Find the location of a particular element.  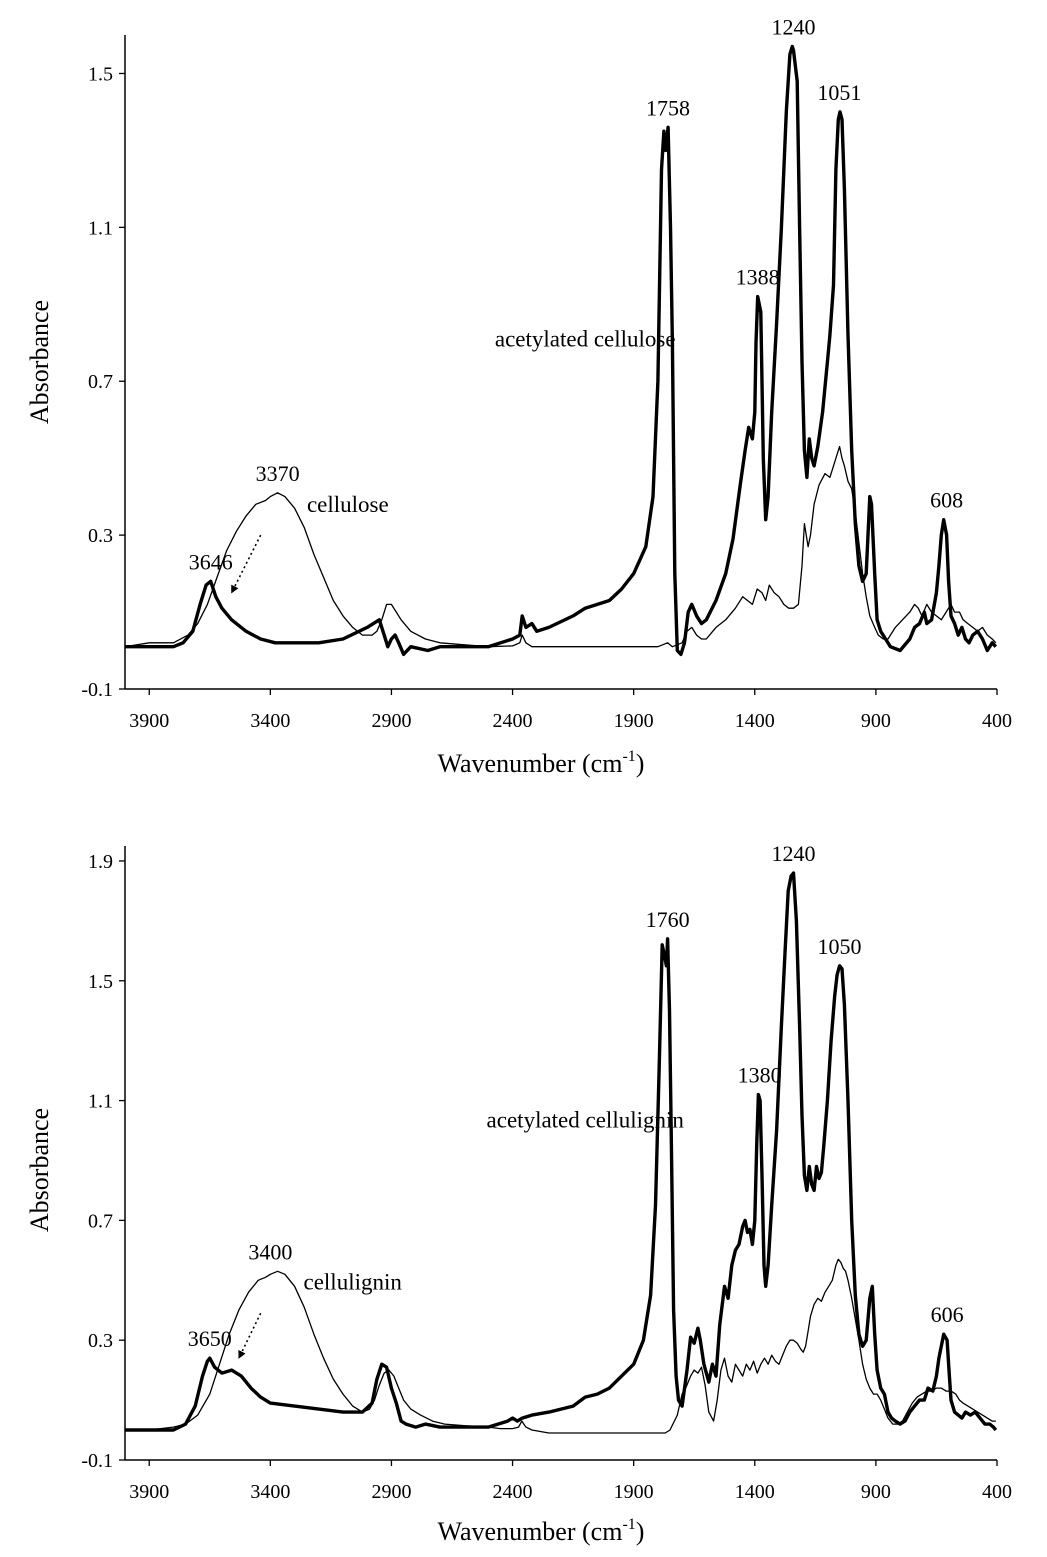

series-label: cellulignin is located at coordinates (353, 1281).